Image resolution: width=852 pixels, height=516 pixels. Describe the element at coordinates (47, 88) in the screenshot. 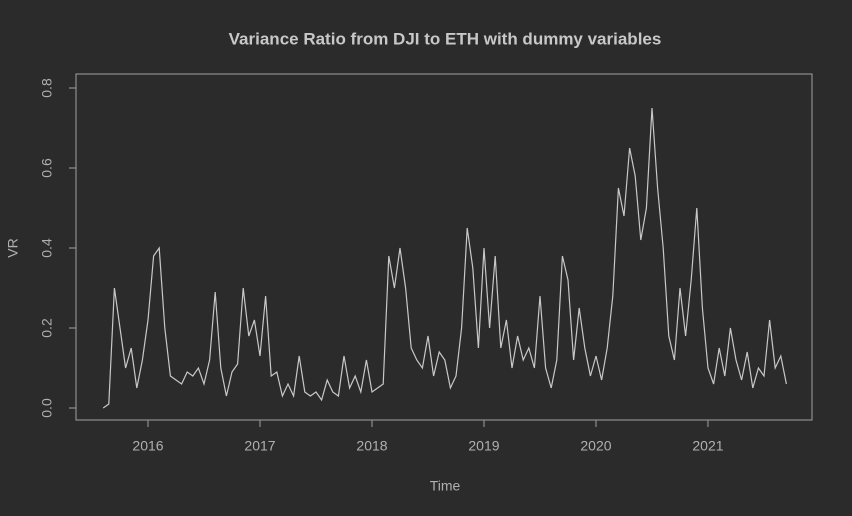

I see `y-tick-label: 0.8` at that location.